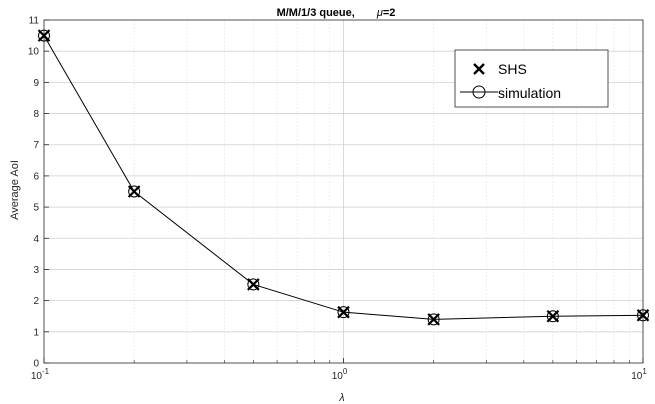  What do you see at coordinates (34, 21) in the screenshot?
I see `y-tick-label: 11` at bounding box center [34, 21].